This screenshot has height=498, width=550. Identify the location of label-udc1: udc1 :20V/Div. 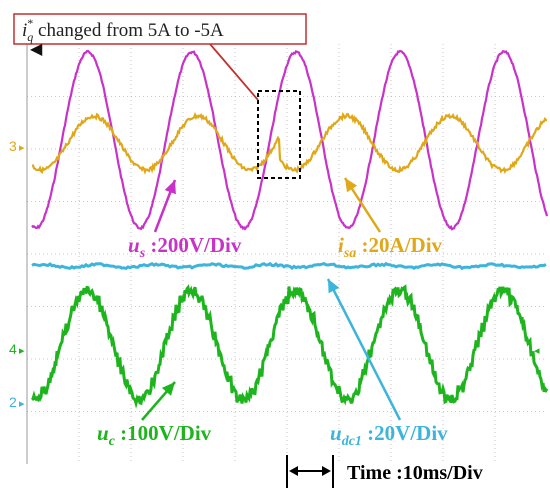
(389, 435).